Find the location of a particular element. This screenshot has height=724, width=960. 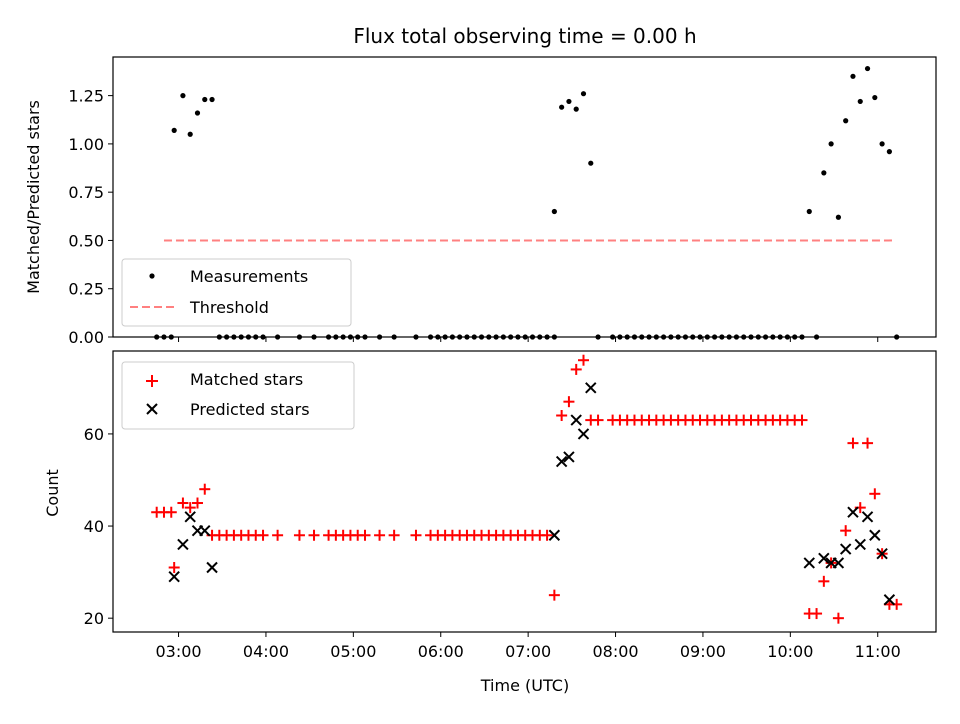

legend-predicted-label: Predicted stars is located at coordinates (250, 409).